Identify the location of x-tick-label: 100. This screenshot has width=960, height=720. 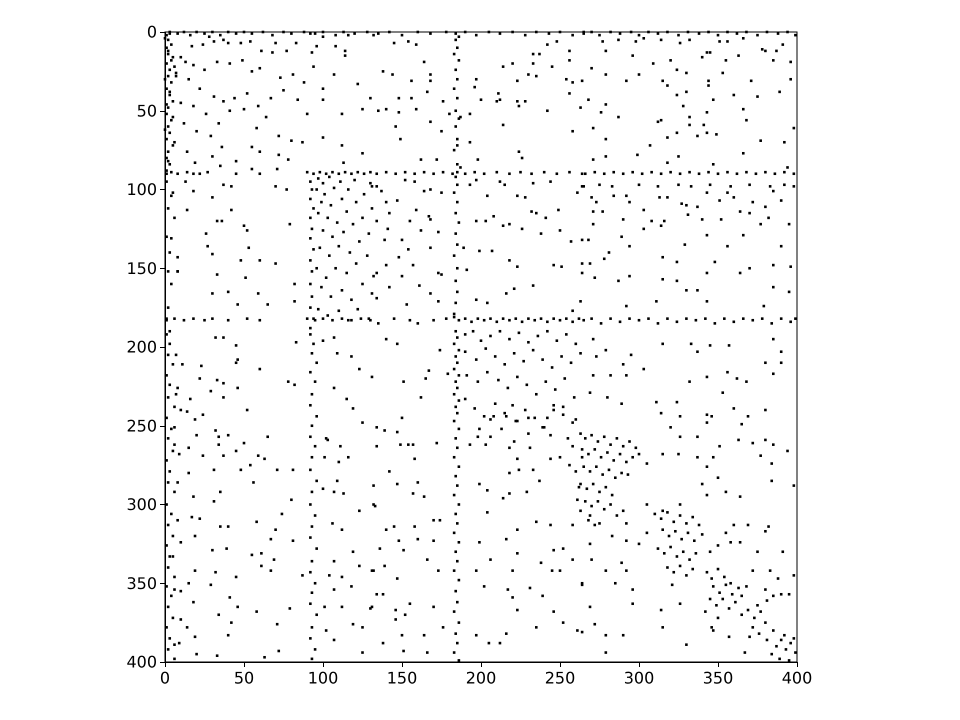
(323, 678).